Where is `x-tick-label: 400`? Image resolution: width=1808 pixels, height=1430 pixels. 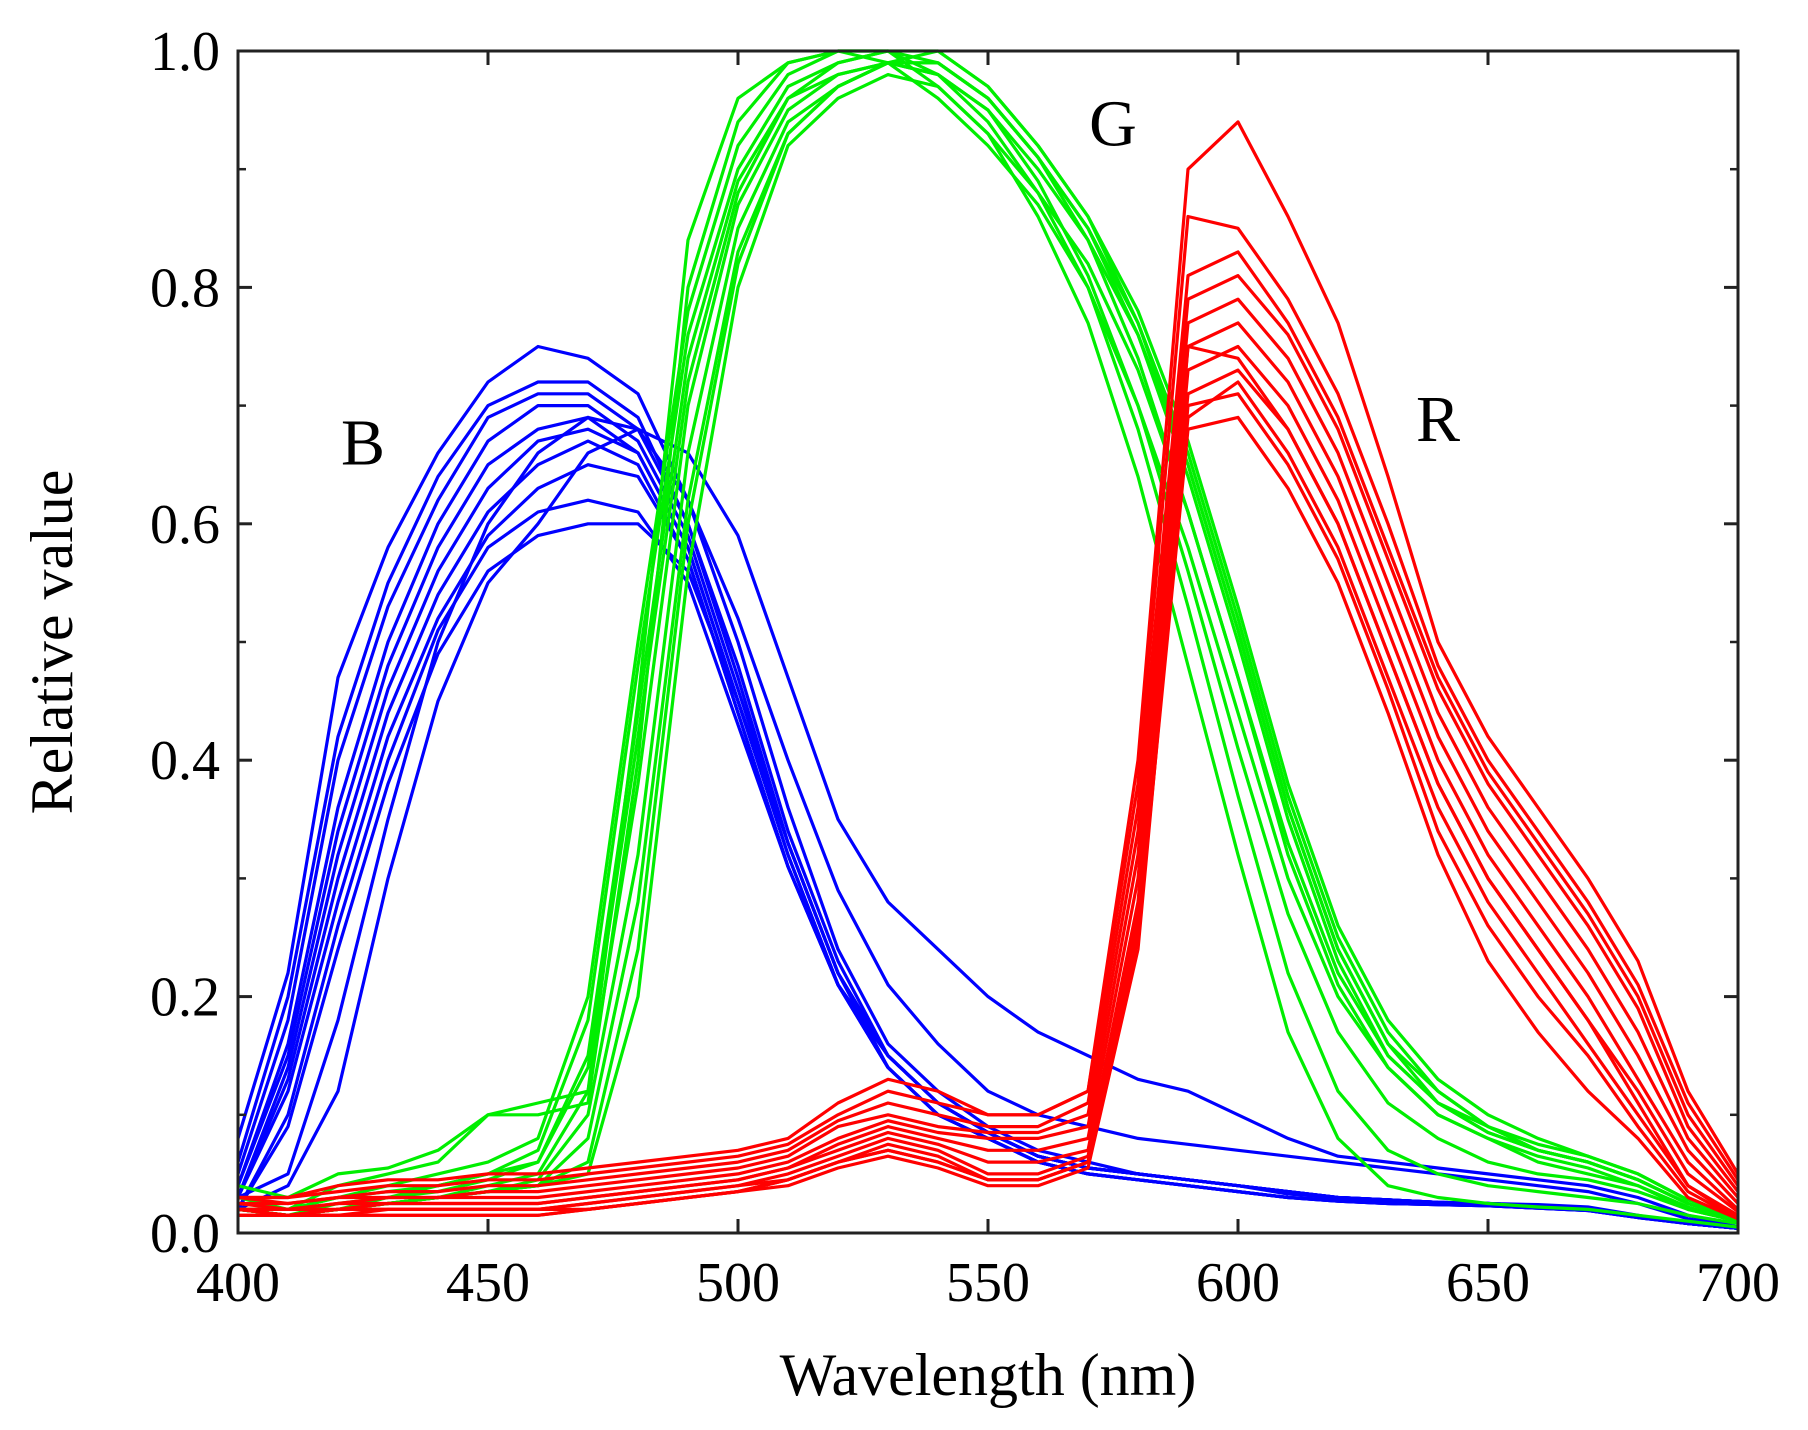 x-tick-label: 400 is located at coordinates (238, 1283).